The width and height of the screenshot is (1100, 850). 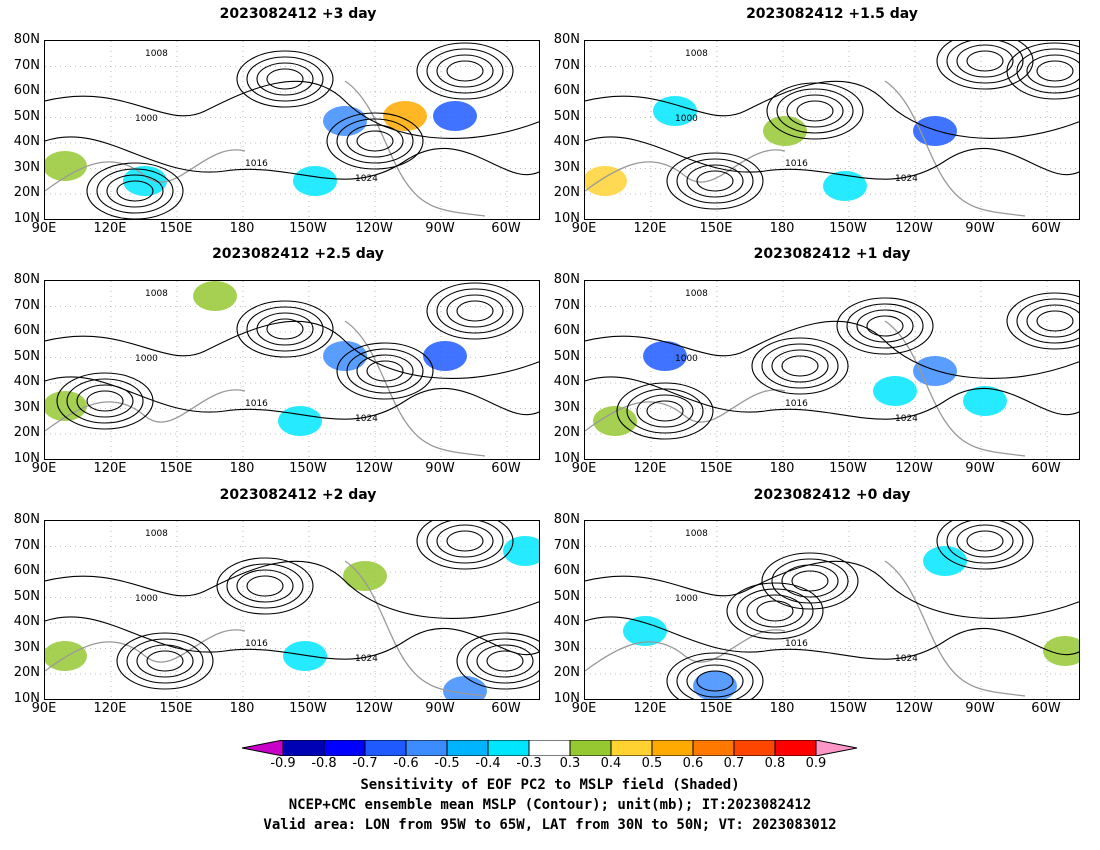 I want to click on colorbar-tick-label: -0.9, so click(x=283, y=763).